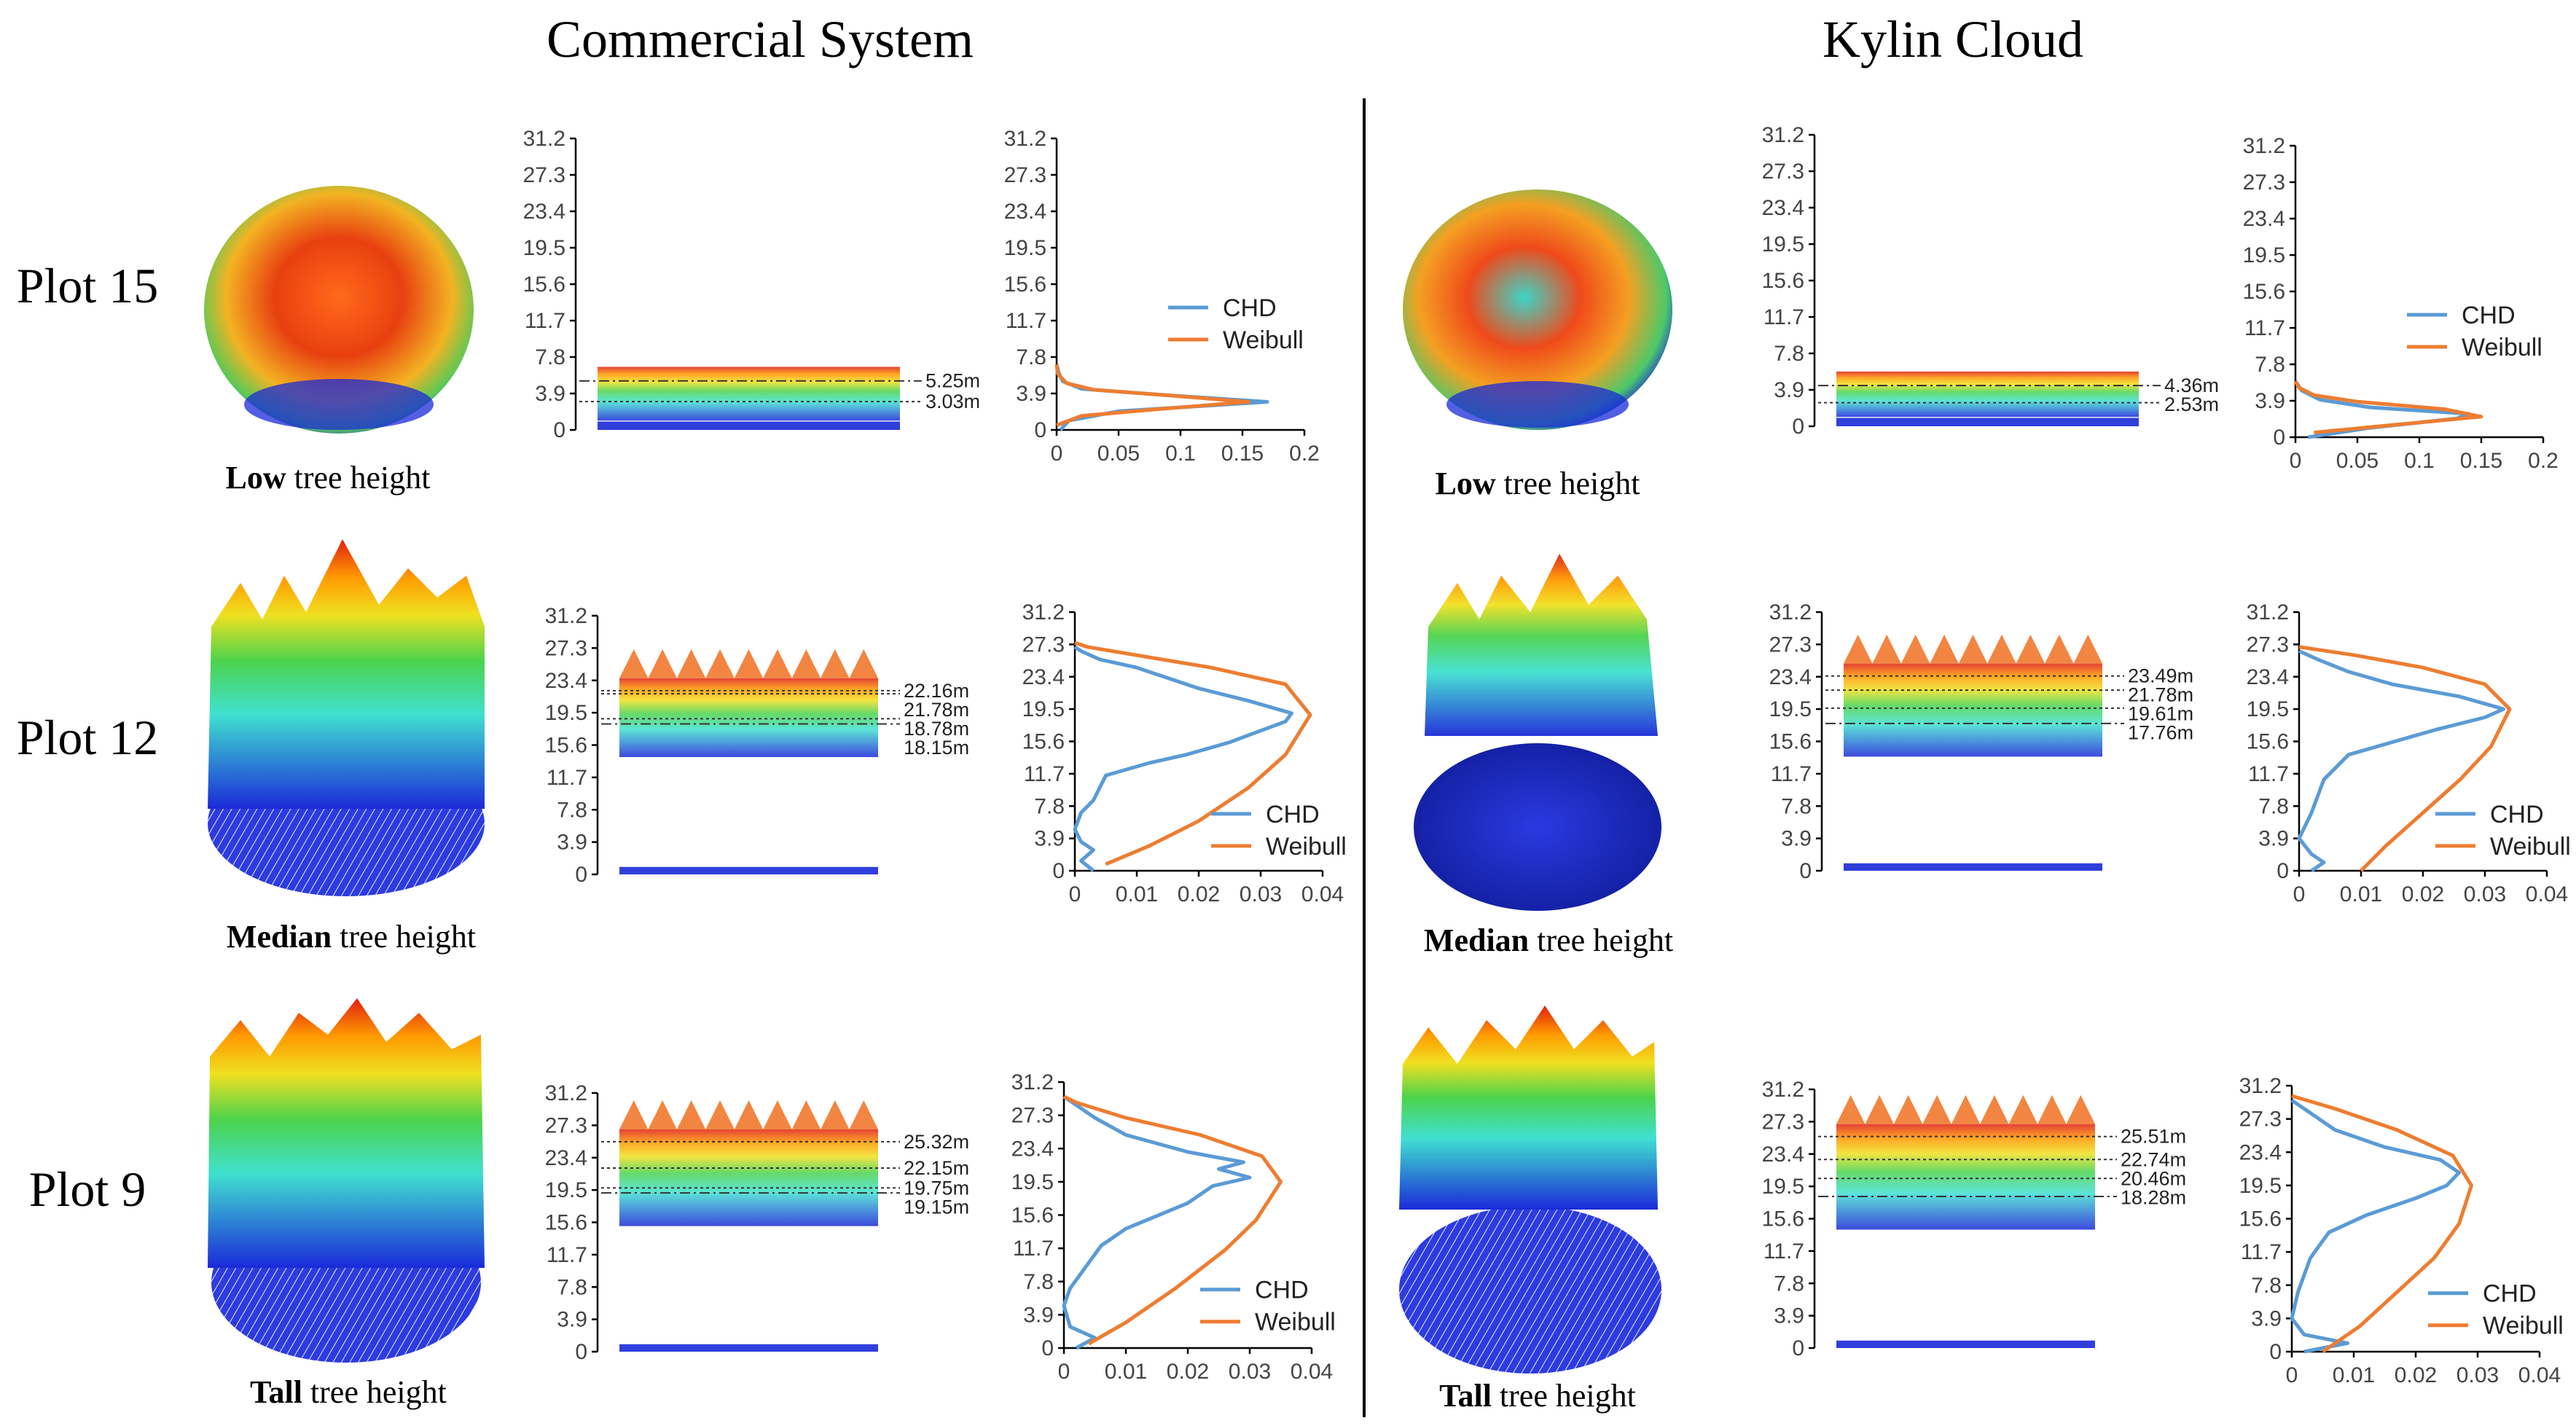 The height and width of the screenshot is (1426, 2576). I want to click on x-tick-label: 0.15, so click(1242, 454).